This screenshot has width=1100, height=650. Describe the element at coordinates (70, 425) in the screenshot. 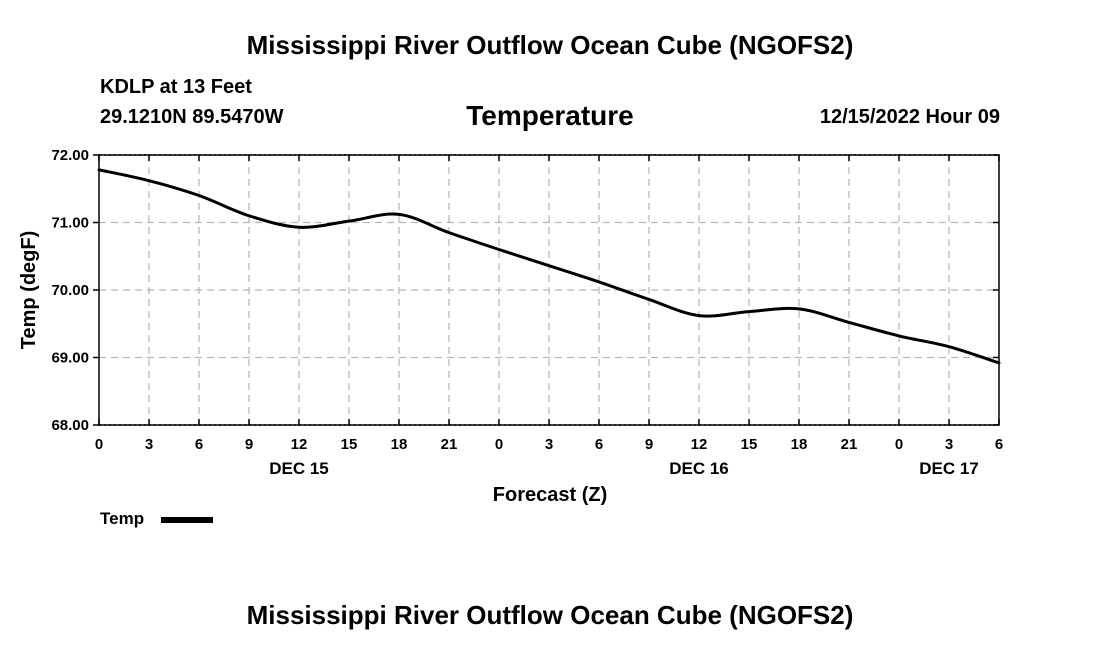

I see `y-tick-label: 68.00` at that location.